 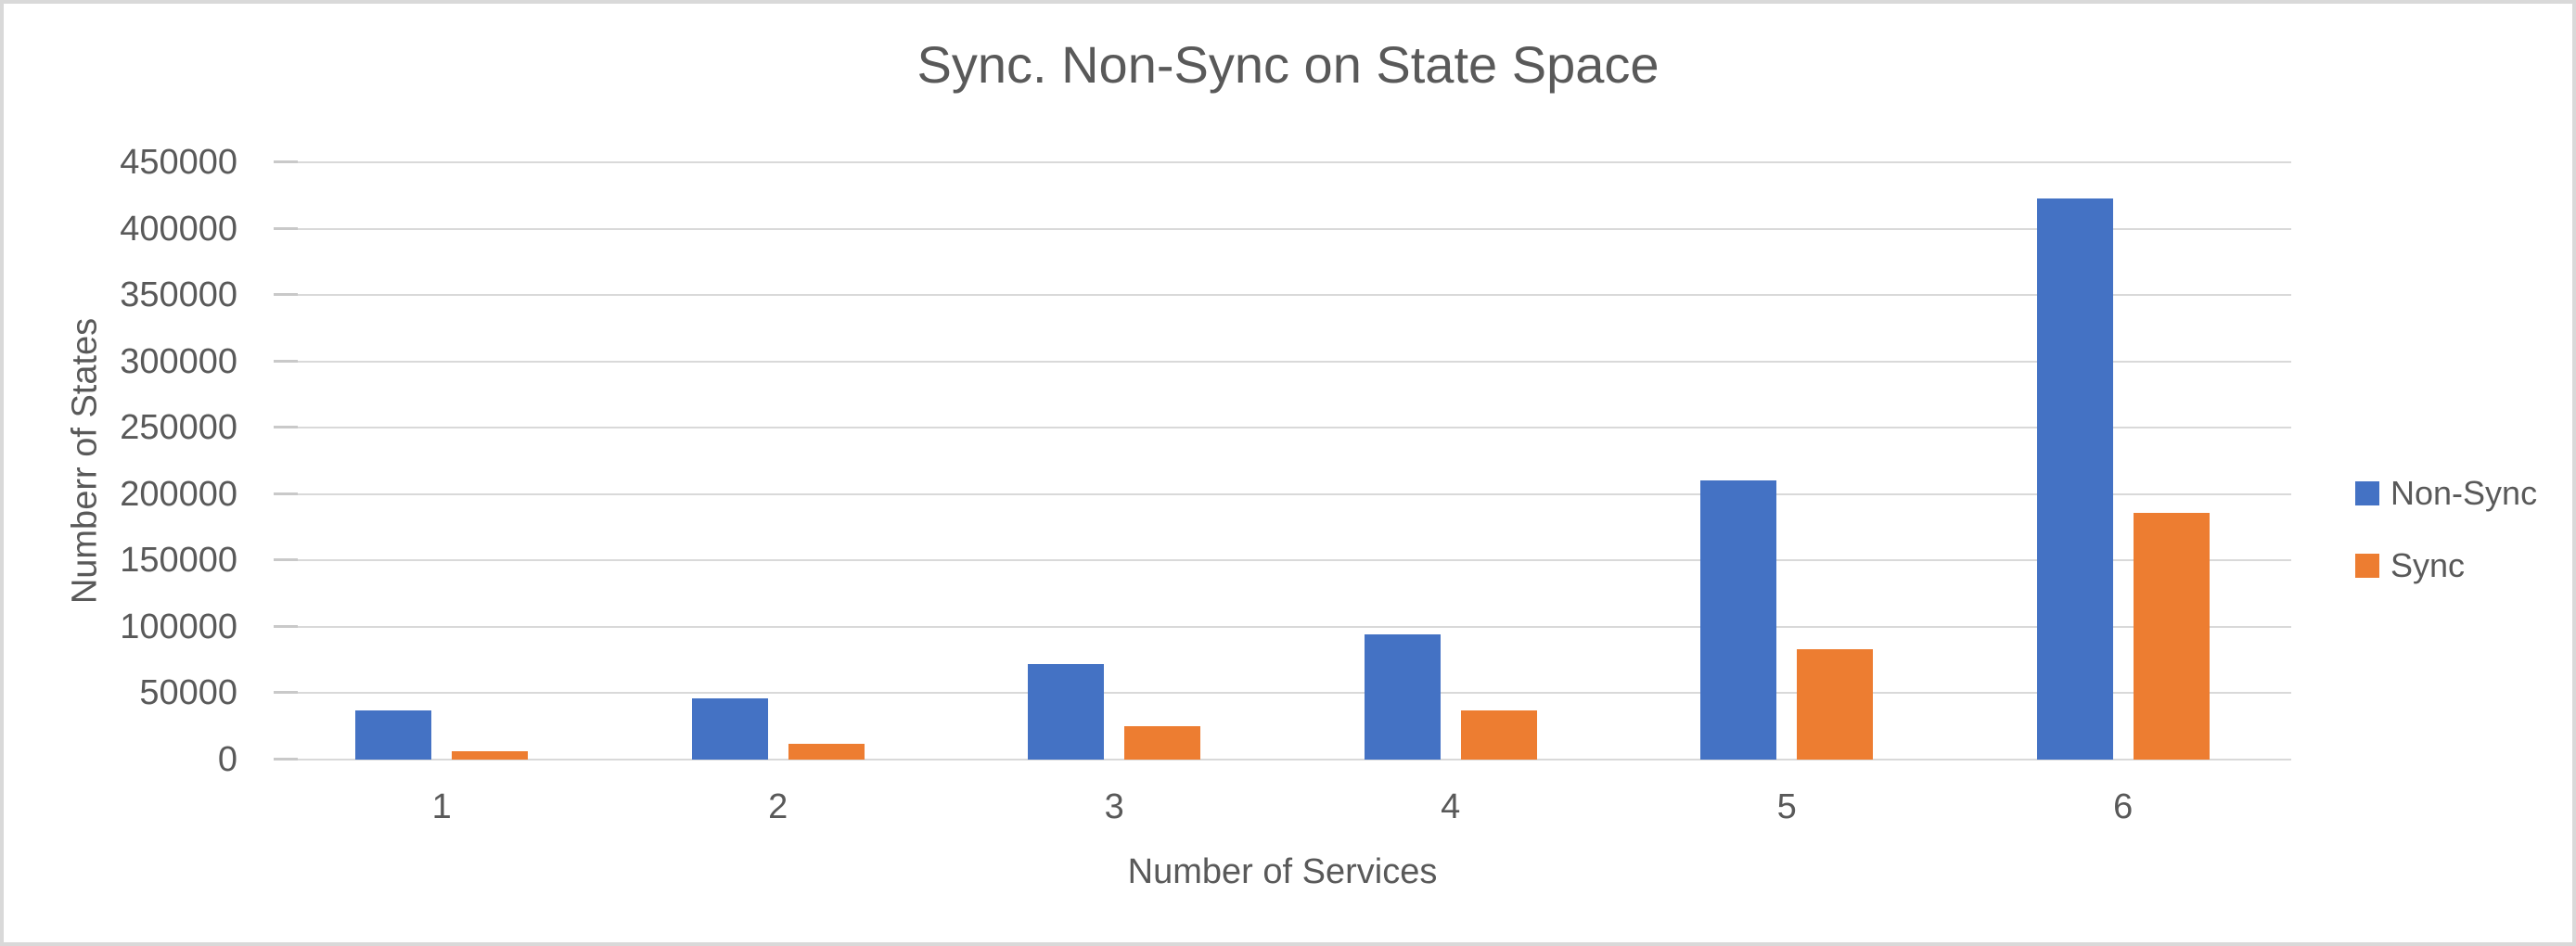 What do you see at coordinates (1288, 64) in the screenshot?
I see `chart-title: Sync. Non-Sync on State Space` at bounding box center [1288, 64].